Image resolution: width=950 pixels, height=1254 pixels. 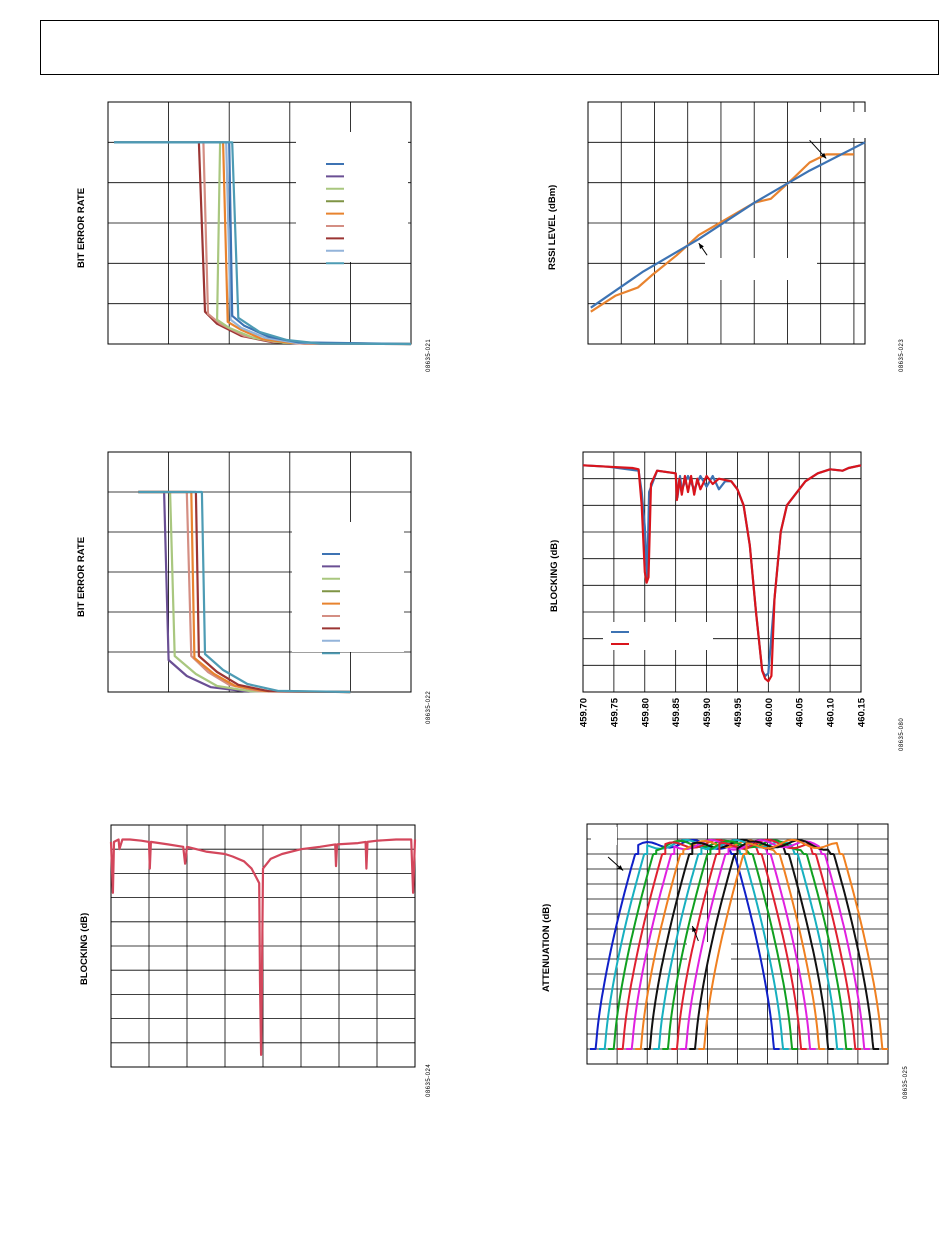 I want to click on rssi-chart: RSSI LEVEL (dBm) 08635-023, so click(x=710, y=240).